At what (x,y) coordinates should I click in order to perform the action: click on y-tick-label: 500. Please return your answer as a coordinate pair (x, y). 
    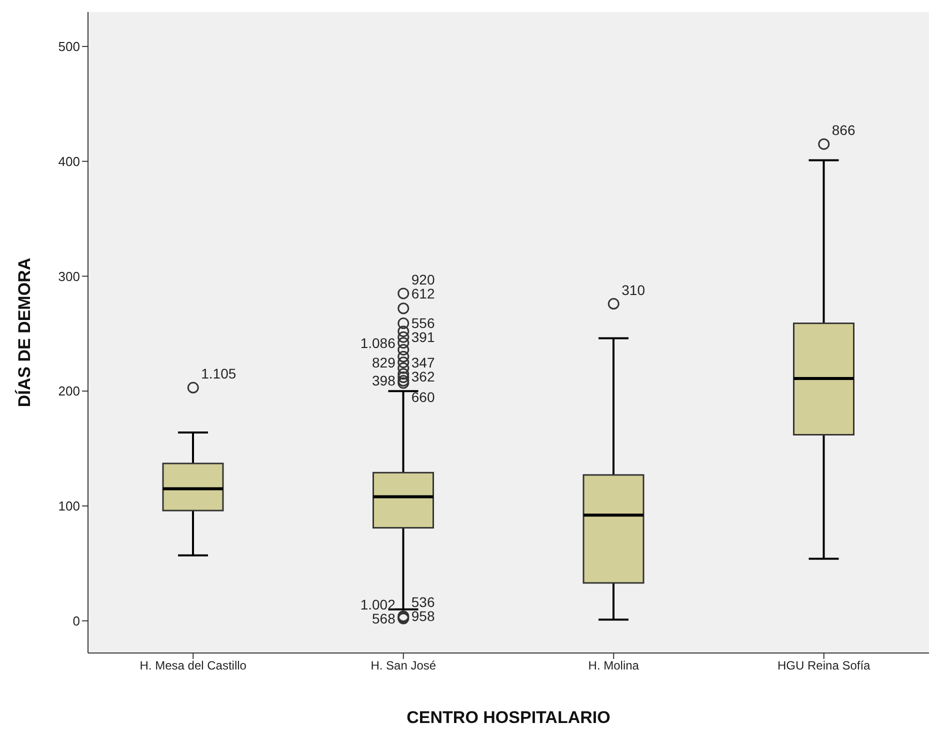
    Looking at the image, I should click on (69, 46).